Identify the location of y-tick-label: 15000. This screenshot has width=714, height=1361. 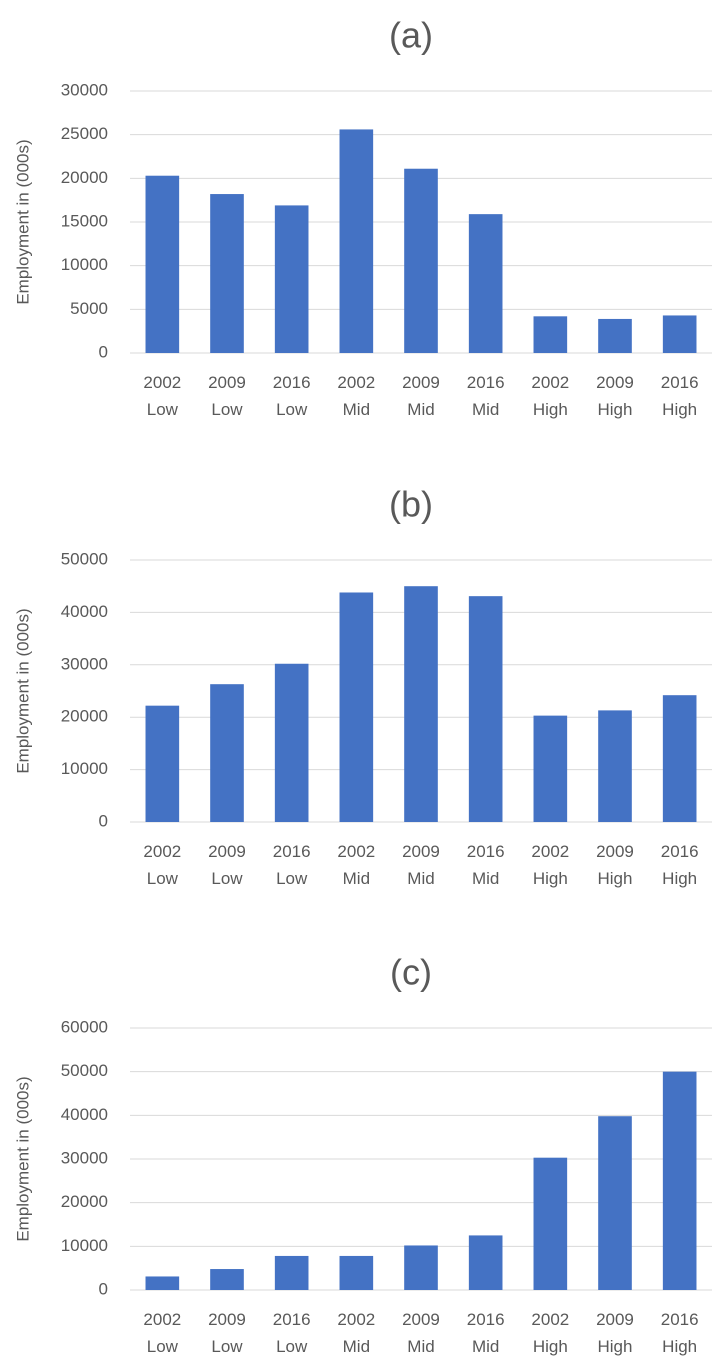
(84, 220).